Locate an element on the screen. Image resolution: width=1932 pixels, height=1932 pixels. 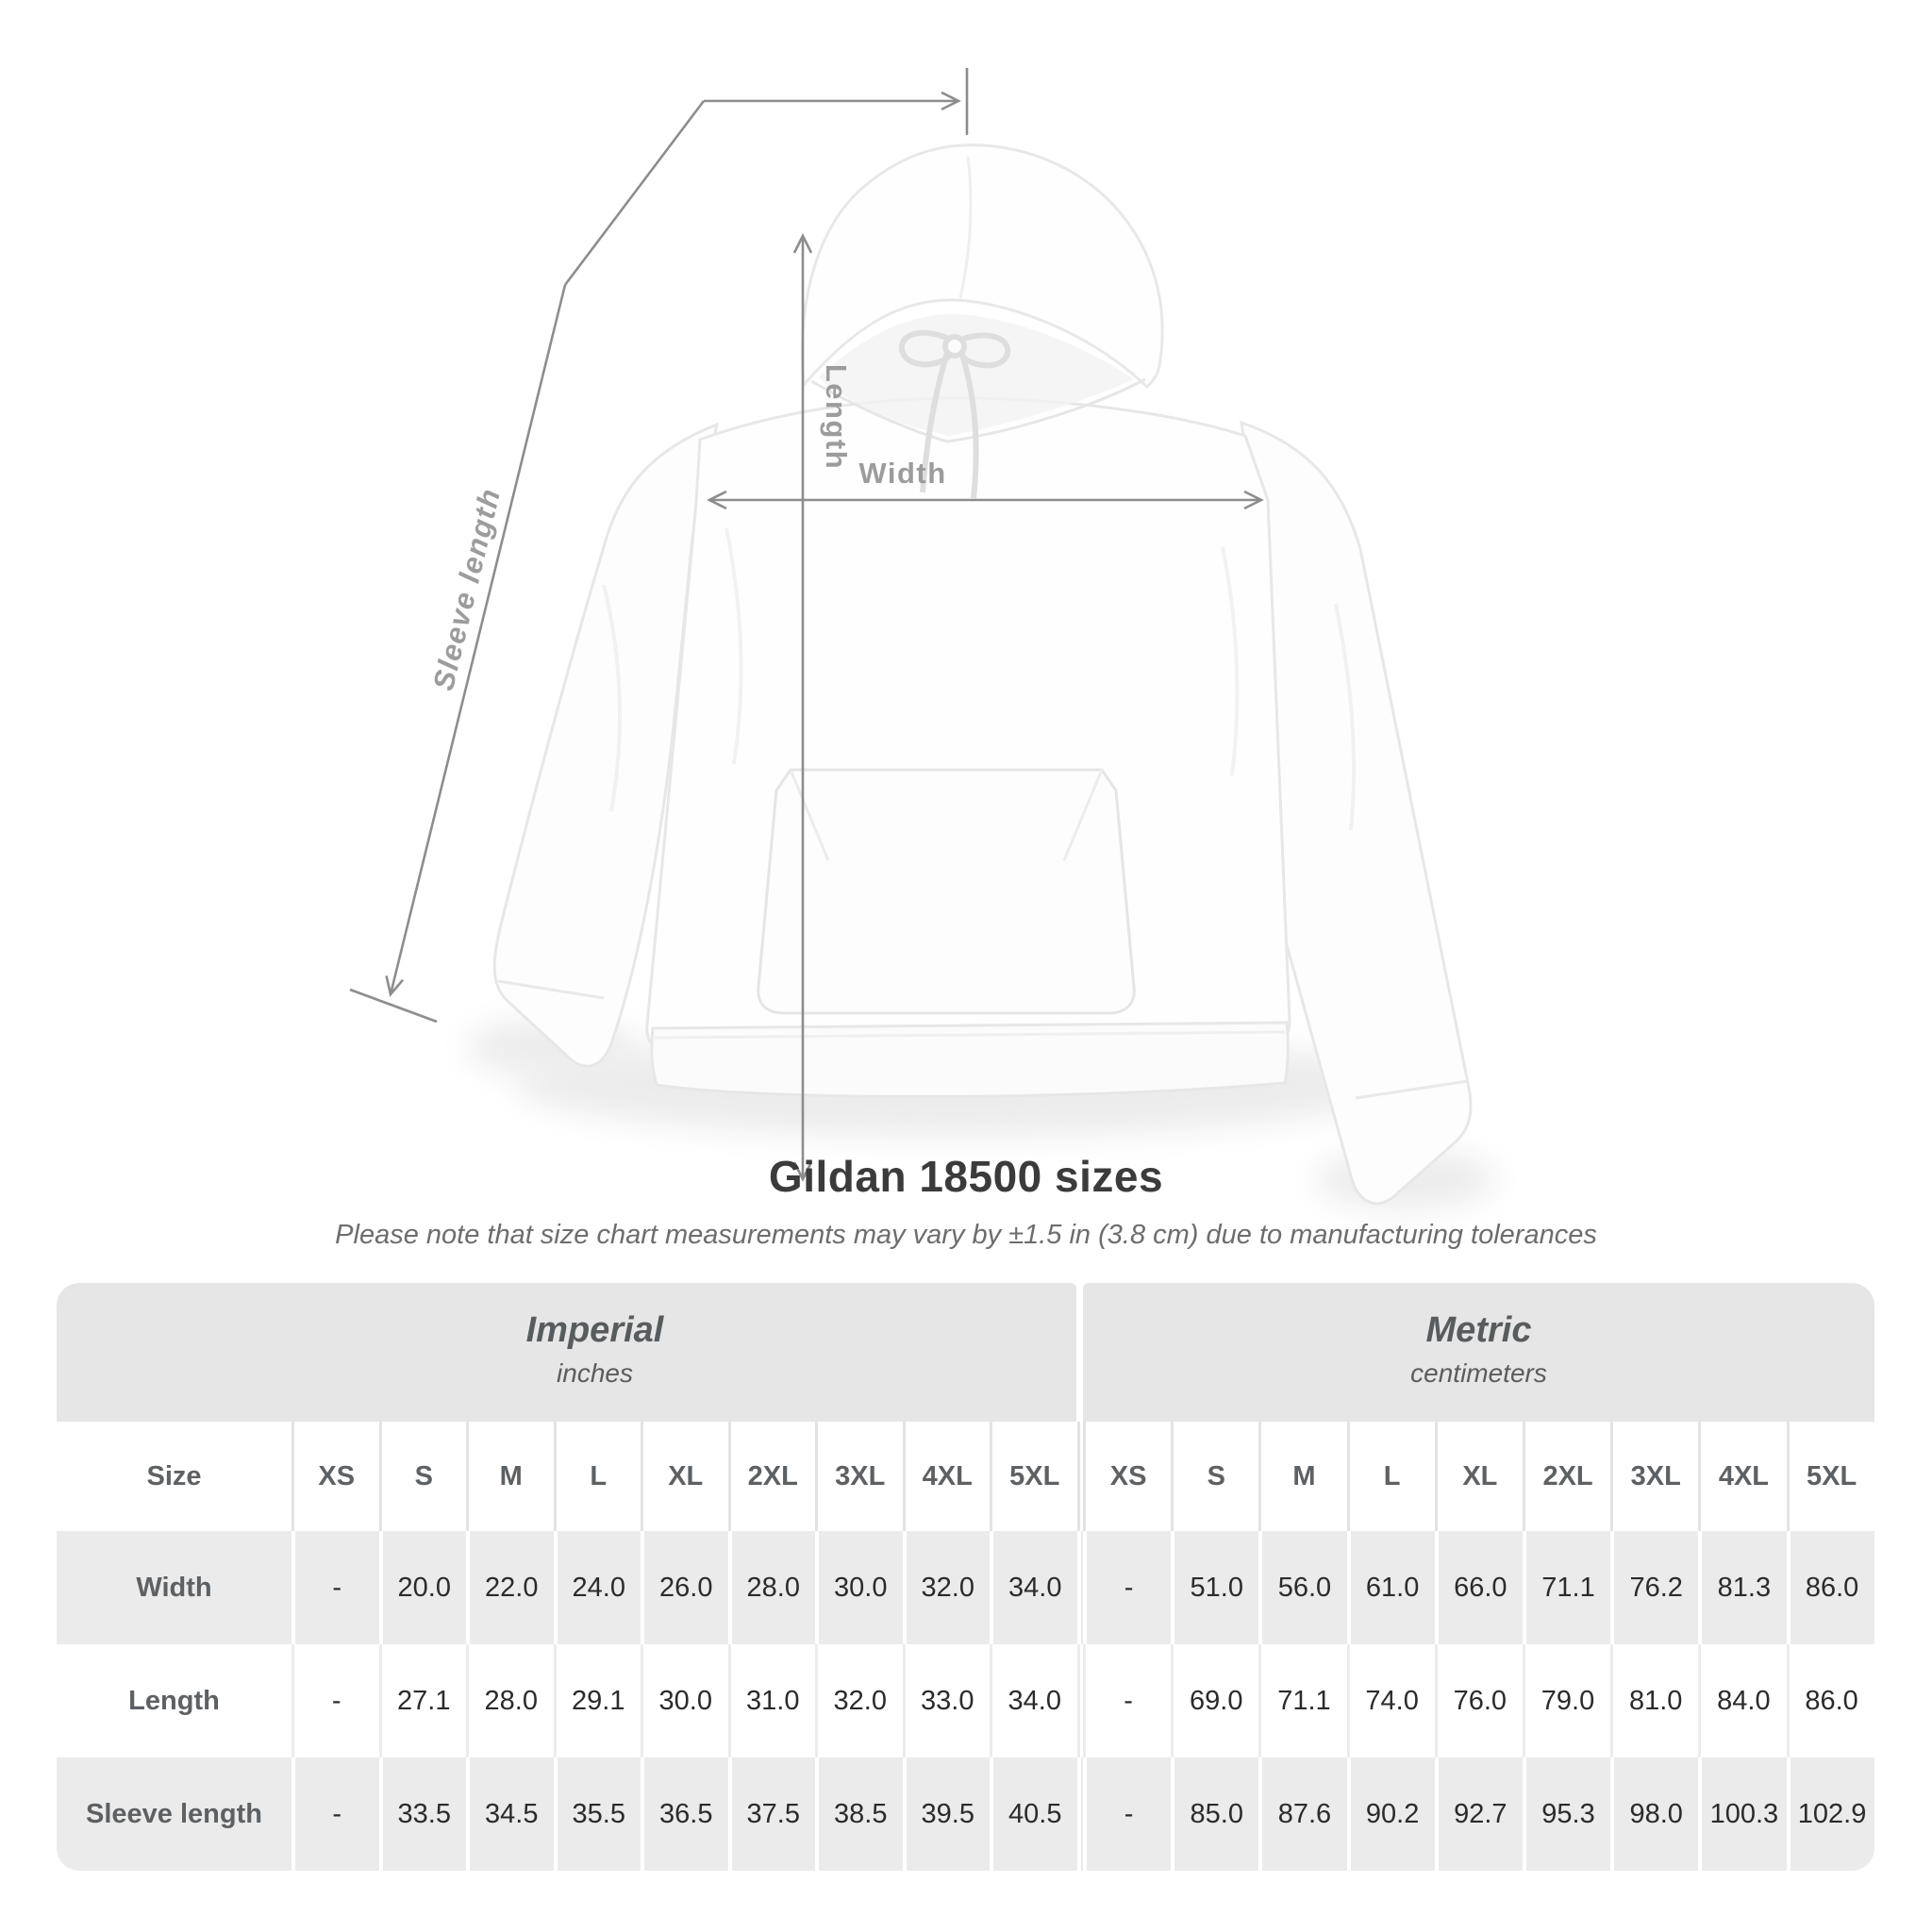
cell-sleeve-length-imperial-l: 35.5 is located at coordinates (597, 1814).